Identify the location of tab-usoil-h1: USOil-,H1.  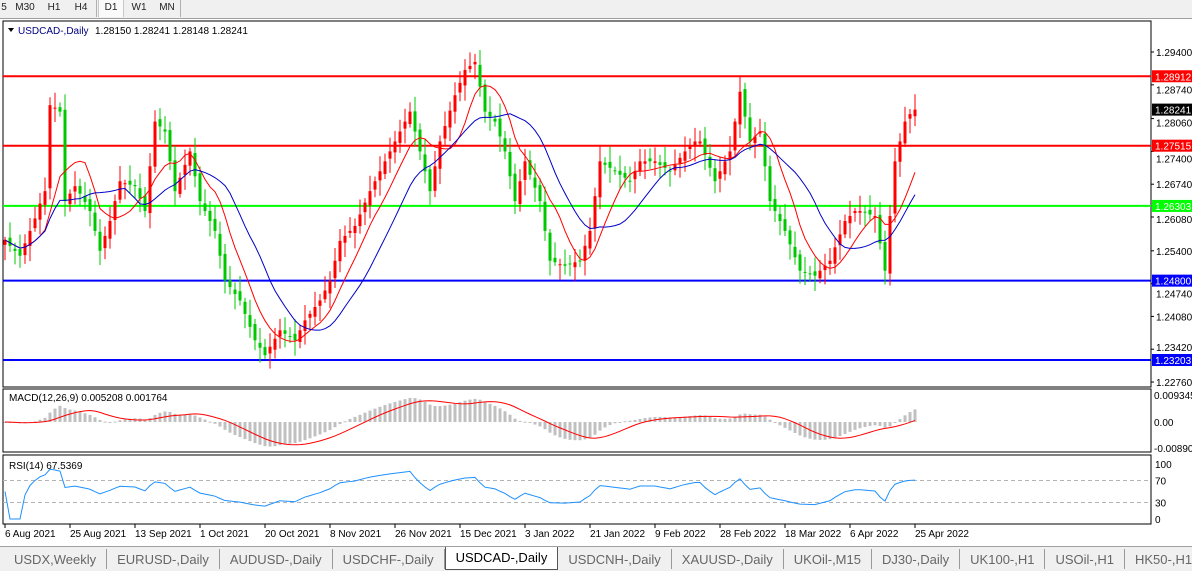
(1085, 559).